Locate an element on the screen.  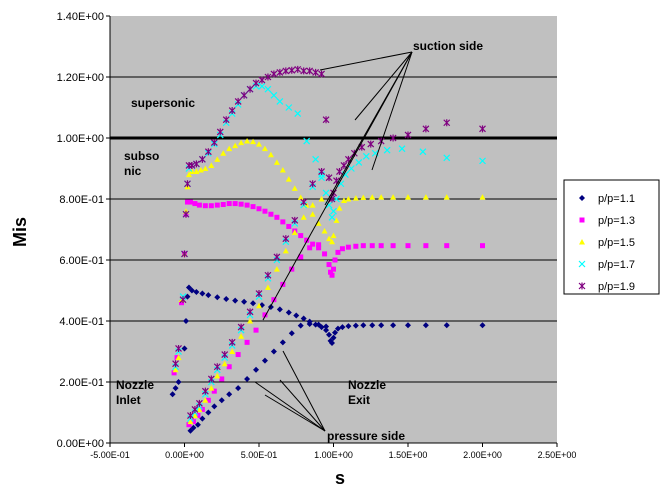
annotation-supersonic: supersonic is located at coordinates (163, 103).